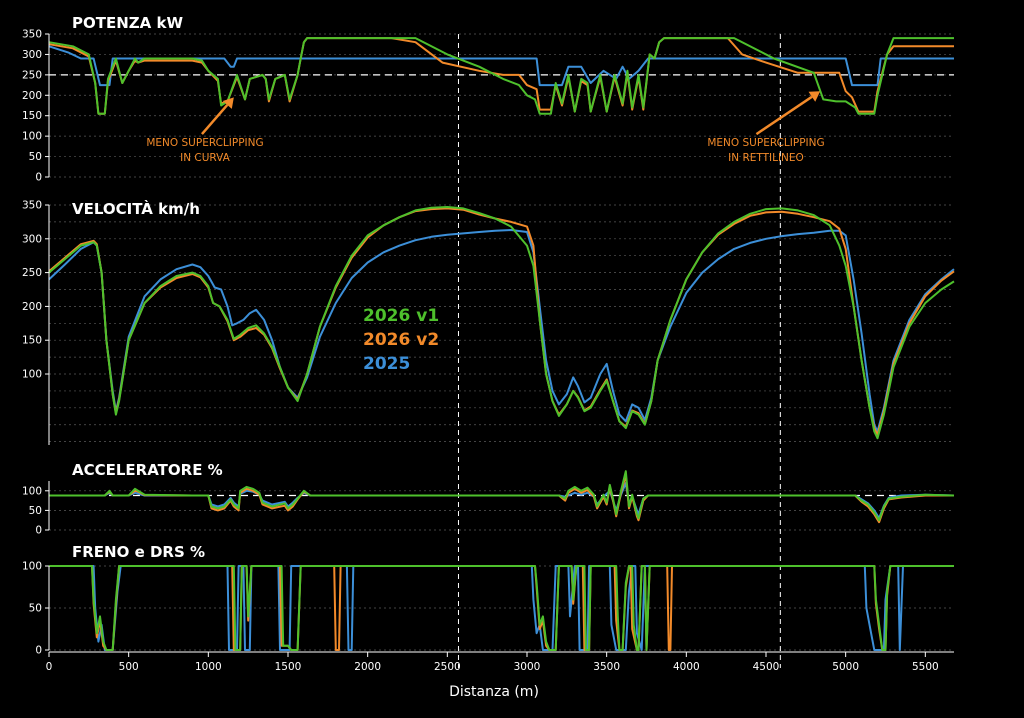  What do you see at coordinates (127, 23) in the screenshot?
I see `power-panel-title: POTENZA kW` at bounding box center [127, 23].